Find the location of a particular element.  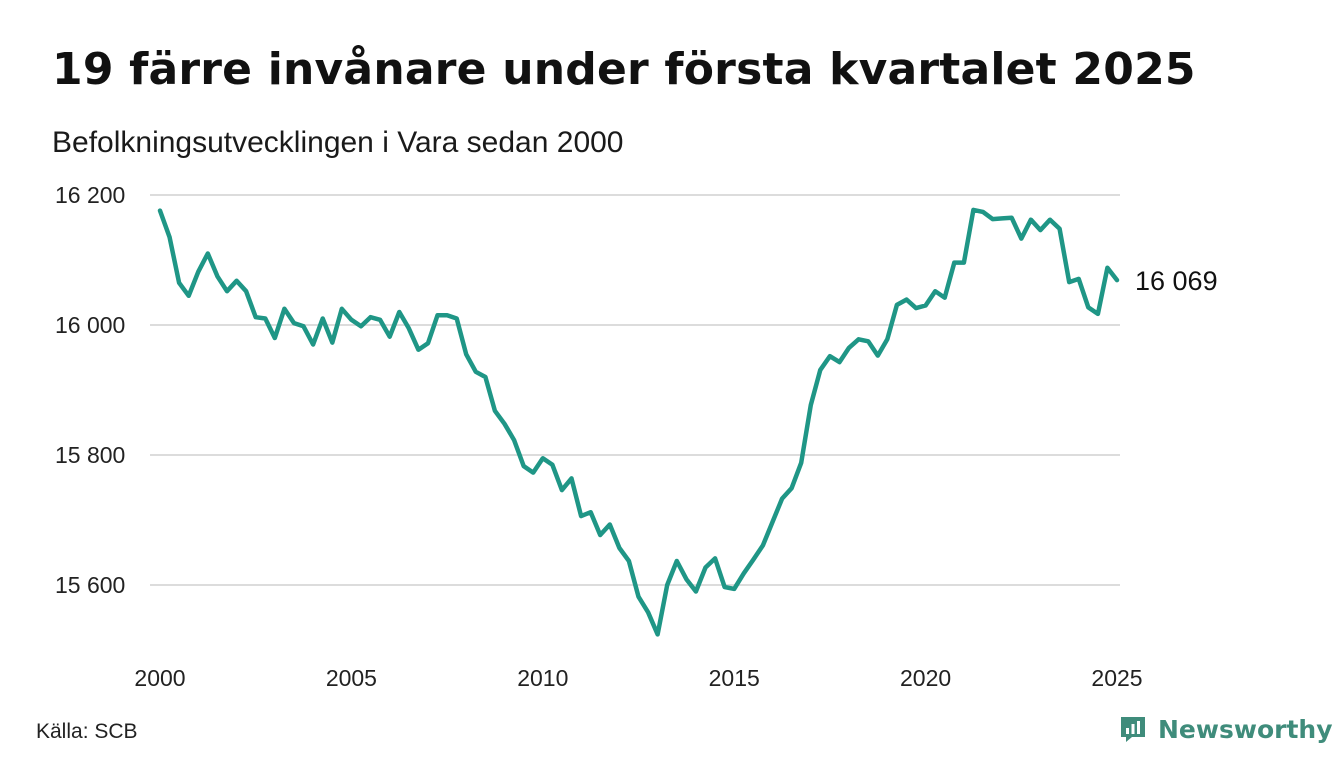

y-tick-label: 15 800 is located at coordinates (90, 455).